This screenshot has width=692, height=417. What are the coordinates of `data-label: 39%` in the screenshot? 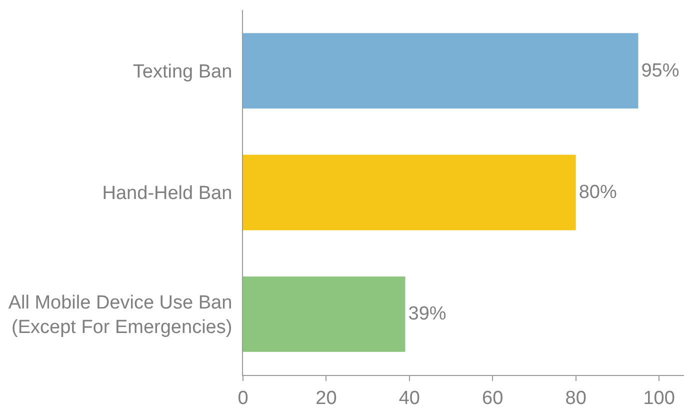 It's located at (427, 314).